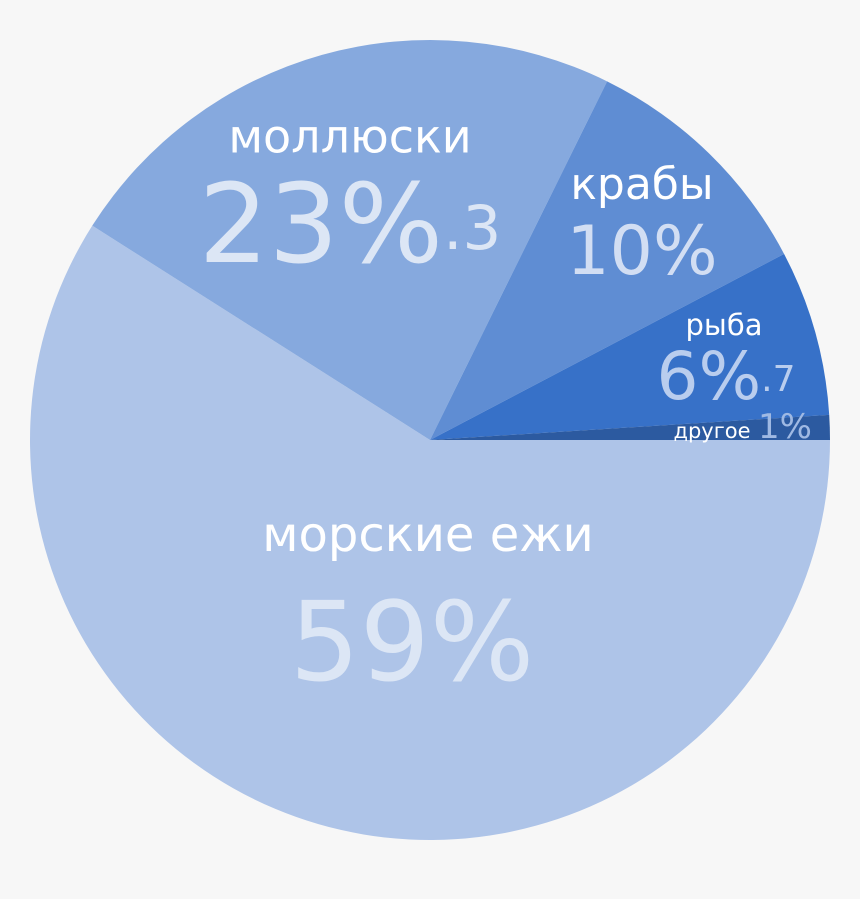  I want to click on value-label: 23%.3, so click(350, 224).